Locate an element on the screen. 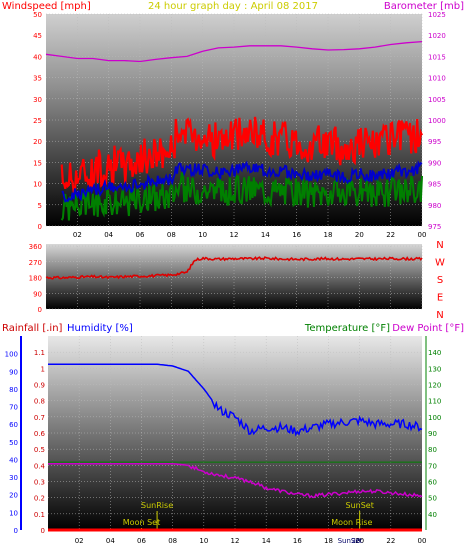 This screenshot has height=555, width=466. windspeed-tick-label: 15 is located at coordinates (37, 163).